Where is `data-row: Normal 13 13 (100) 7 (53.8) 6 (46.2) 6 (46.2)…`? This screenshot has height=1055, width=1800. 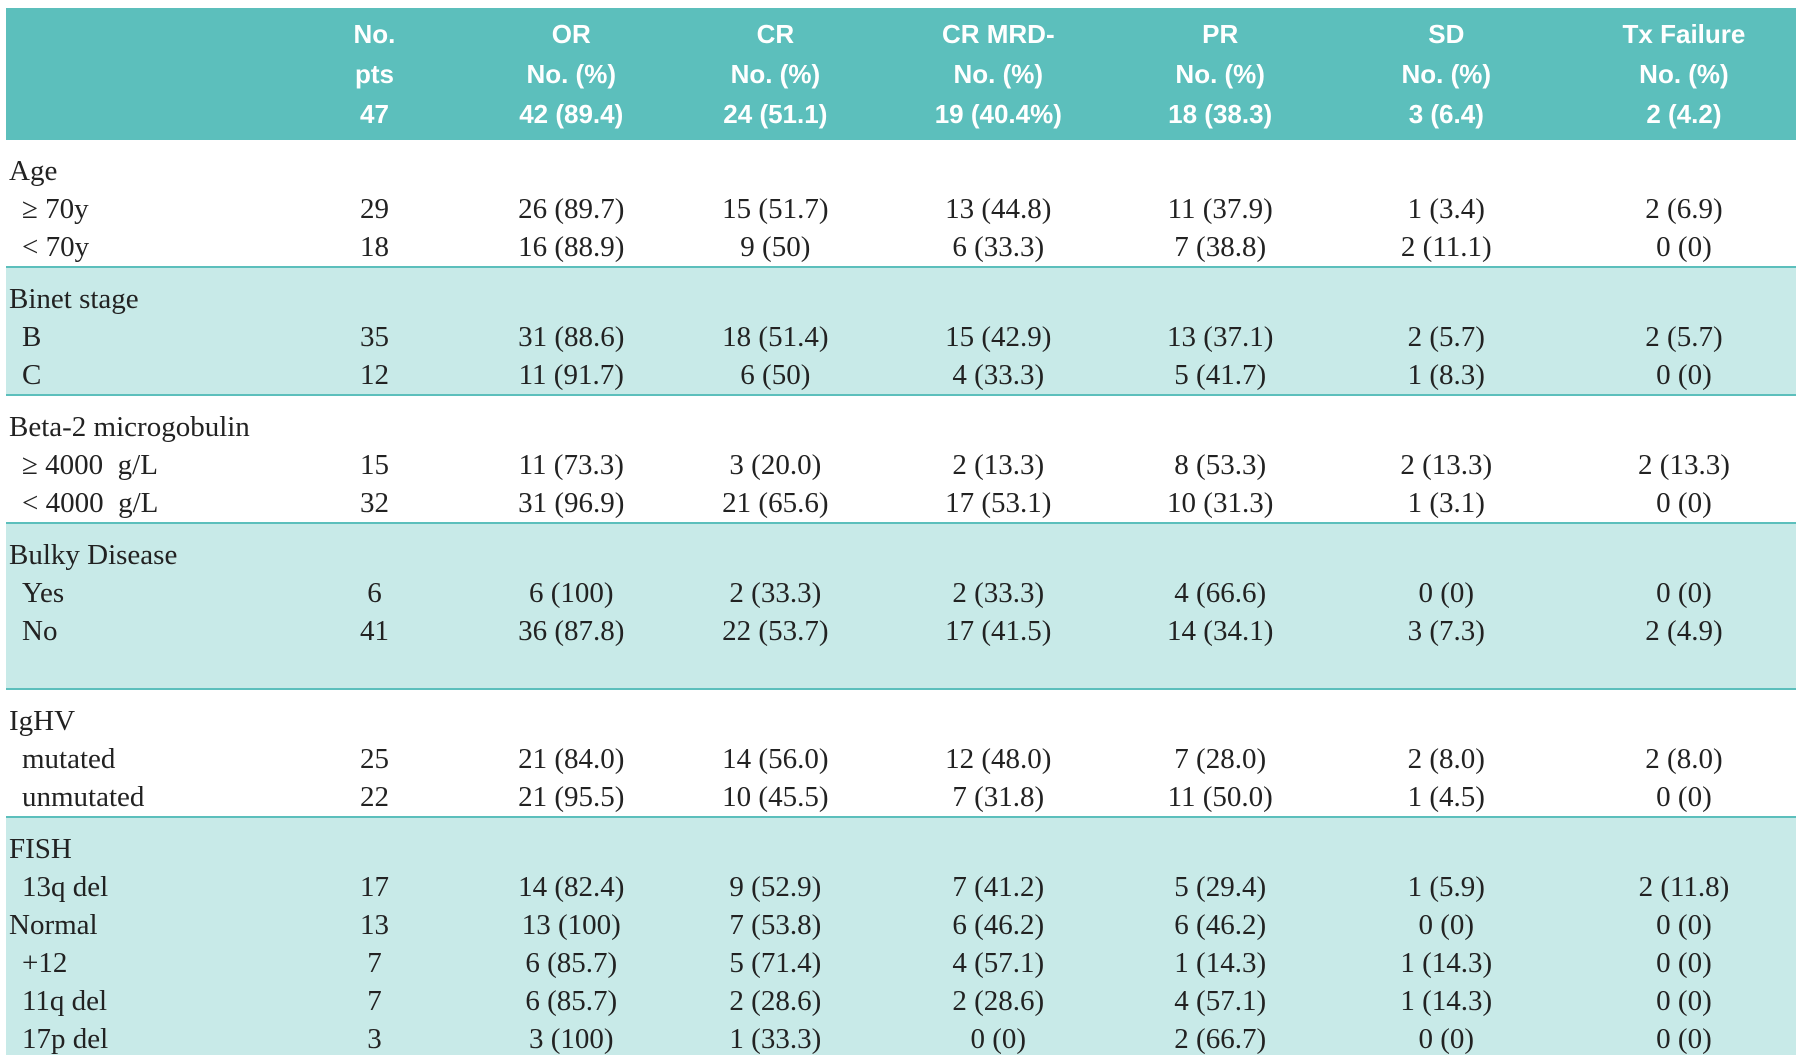
data-row: Normal 13 13 (100) 7 (53.8) 6 (46.2) 6 (46.2)… is located at coordinates (901, 925).